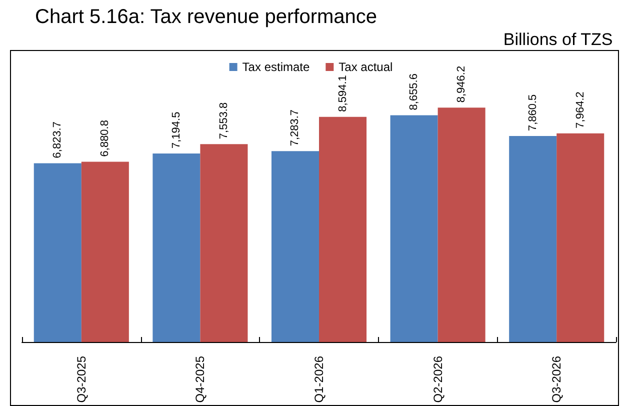  I want to click on chart-title: Chart 5.16a: Tax revenue performance, so click(206, 17).